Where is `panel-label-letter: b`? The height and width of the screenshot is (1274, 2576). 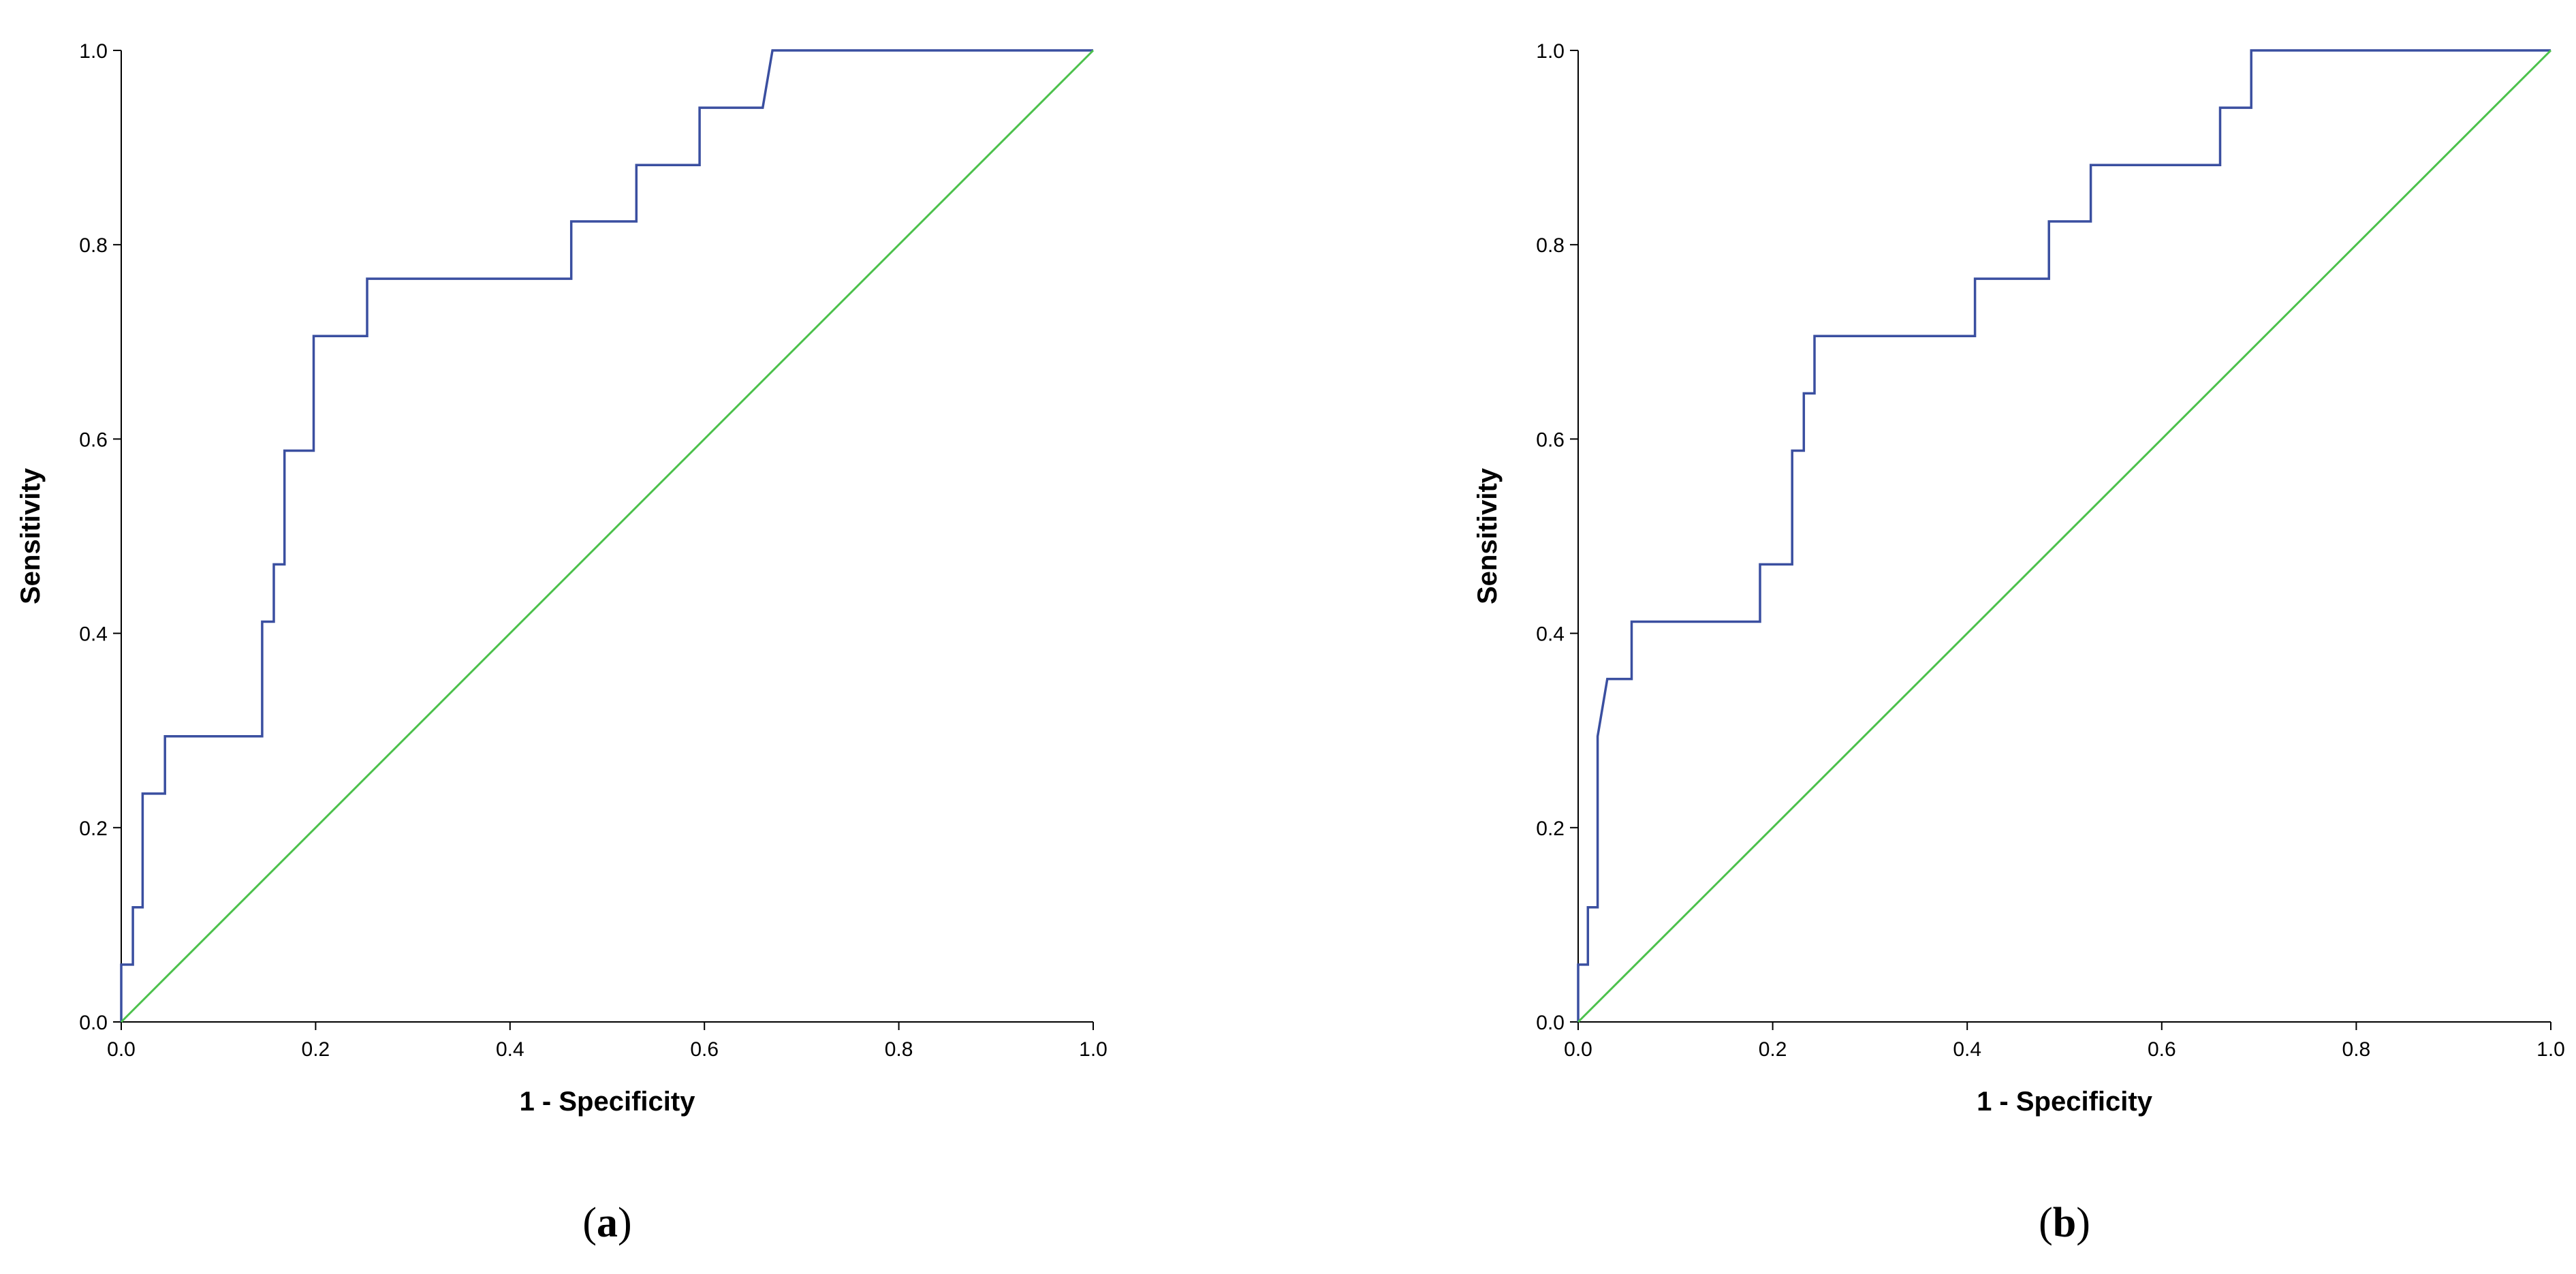 panel-label-letter: b is located at coordinates (2064, 1223).